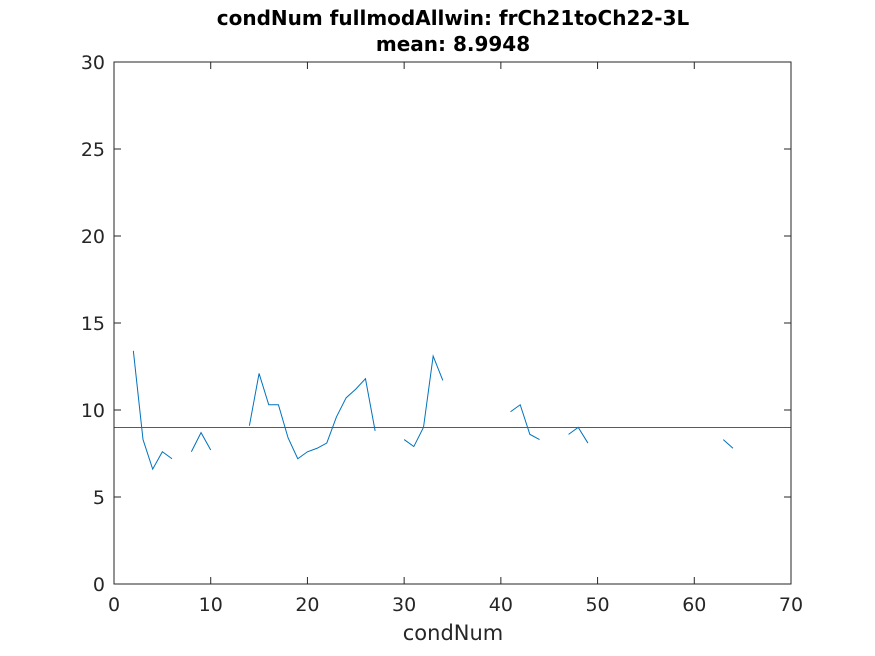 Image resolution: width=875 pixels, height=656 pixels. I want to click on y-tick-label: 15, so click(93, 324).